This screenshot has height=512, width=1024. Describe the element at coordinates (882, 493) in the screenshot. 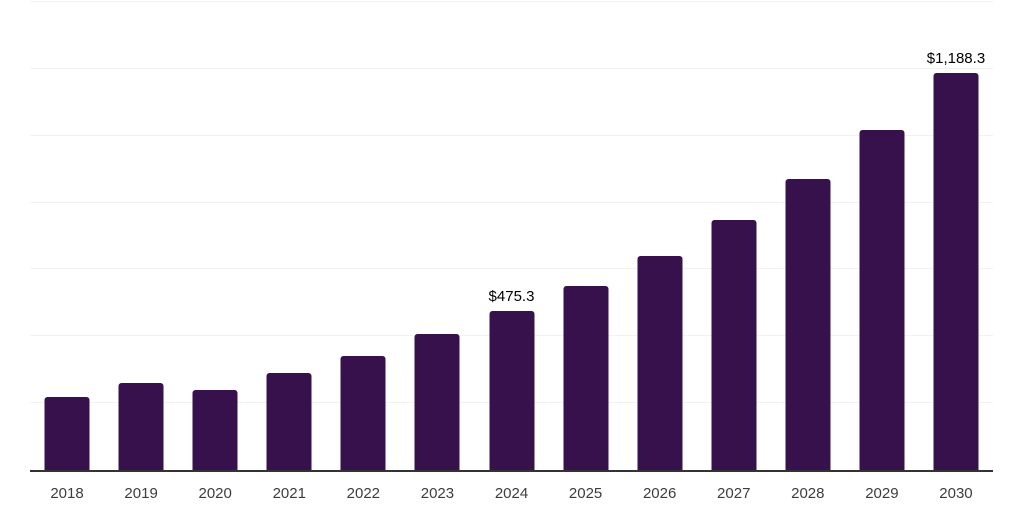

I see `x-tick-label-2029: 2029` at that location.